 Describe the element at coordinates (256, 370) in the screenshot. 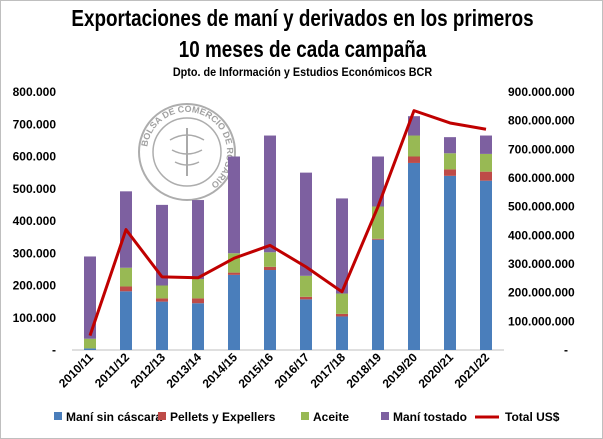

I see `x-tick-label: 2015/16` at that location.